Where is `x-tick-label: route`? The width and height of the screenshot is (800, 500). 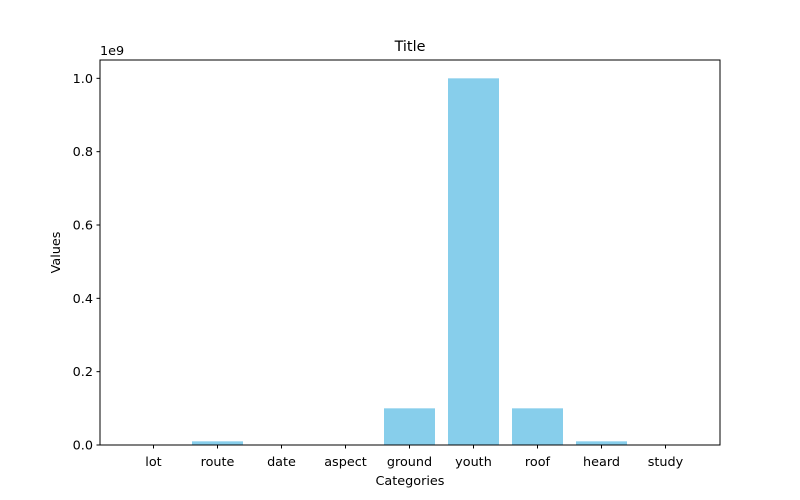
x-tick-label: route is located at coordinates (218, 462).